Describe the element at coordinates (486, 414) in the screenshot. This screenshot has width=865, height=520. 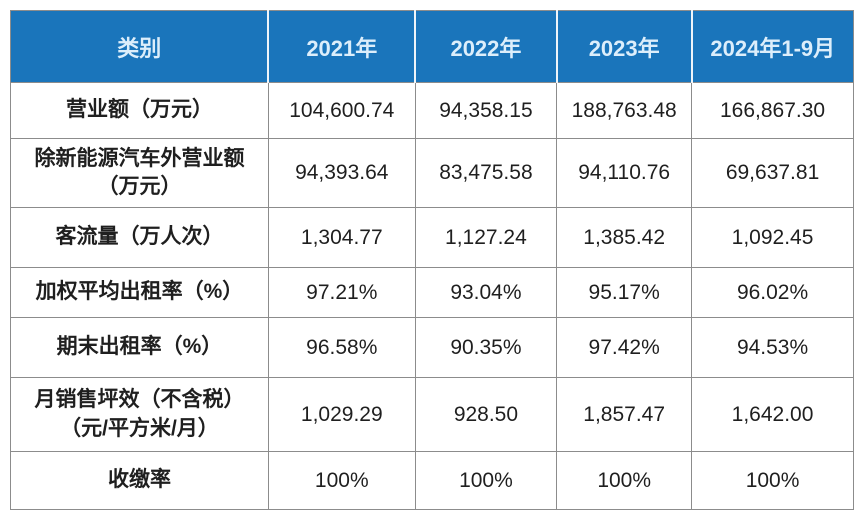
I see `table-cell: 928.50` at that location.